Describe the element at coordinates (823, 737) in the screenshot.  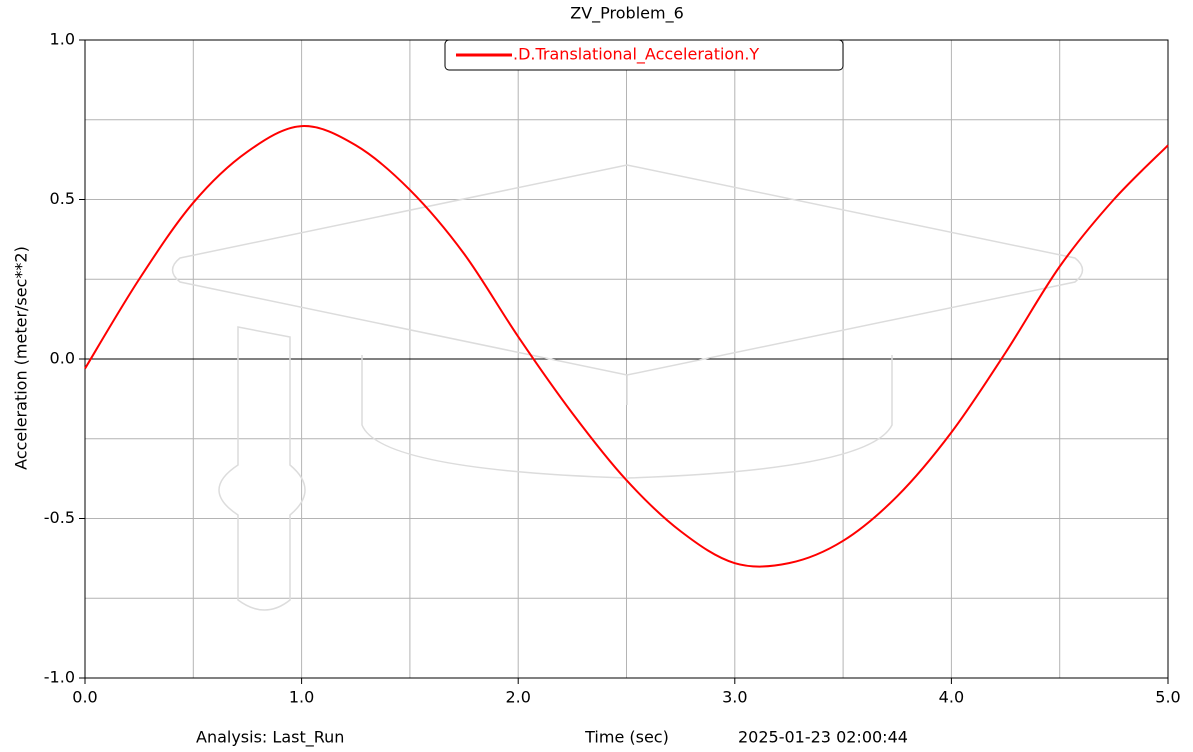
I see `timestamp: 2025-01-23 02:00:44` at that location.